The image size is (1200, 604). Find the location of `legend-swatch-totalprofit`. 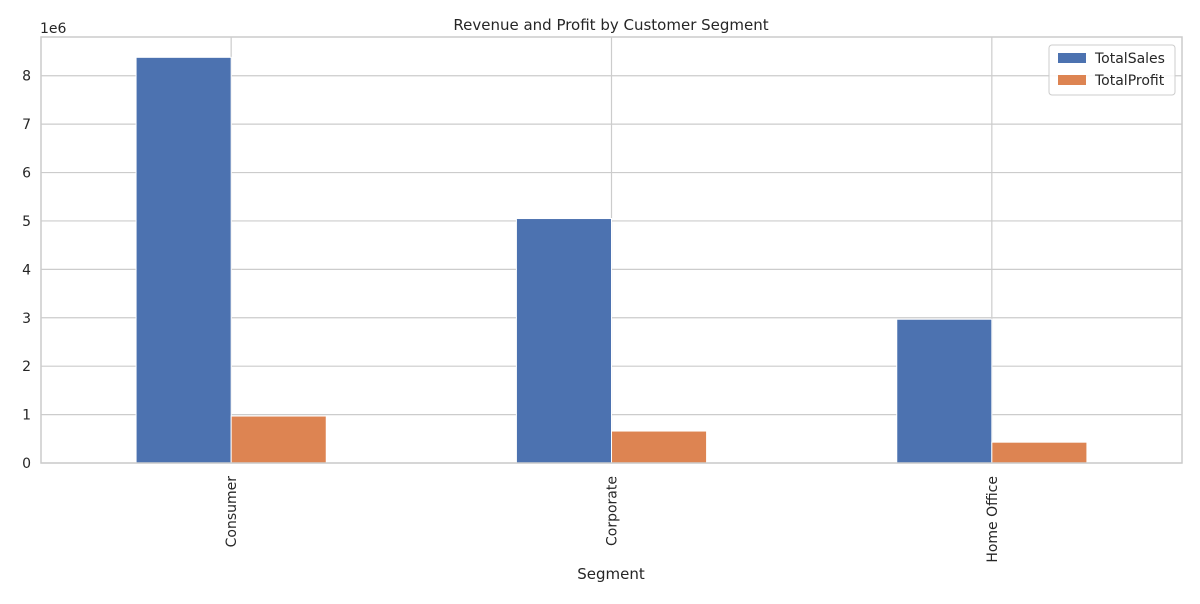

legend-swatch-totalprofit is located at coordinates (1072, 80).